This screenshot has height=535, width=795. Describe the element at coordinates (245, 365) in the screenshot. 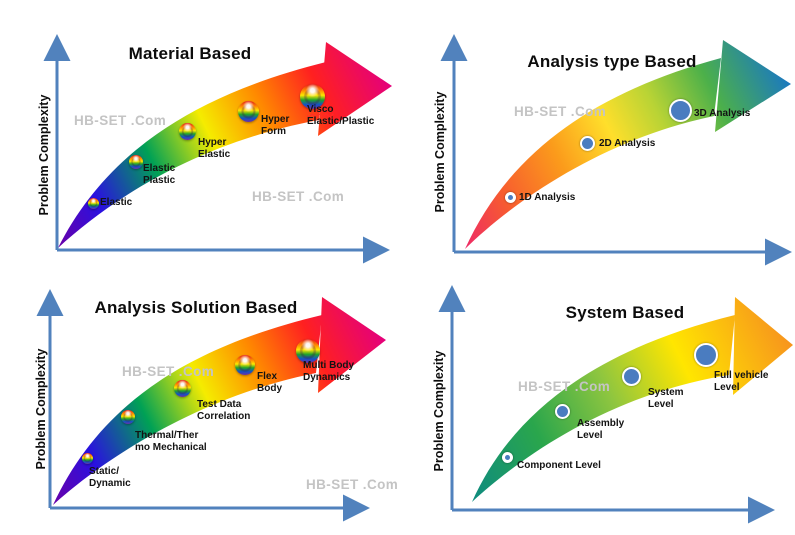

I see `point-marker-flex-body` at that location.